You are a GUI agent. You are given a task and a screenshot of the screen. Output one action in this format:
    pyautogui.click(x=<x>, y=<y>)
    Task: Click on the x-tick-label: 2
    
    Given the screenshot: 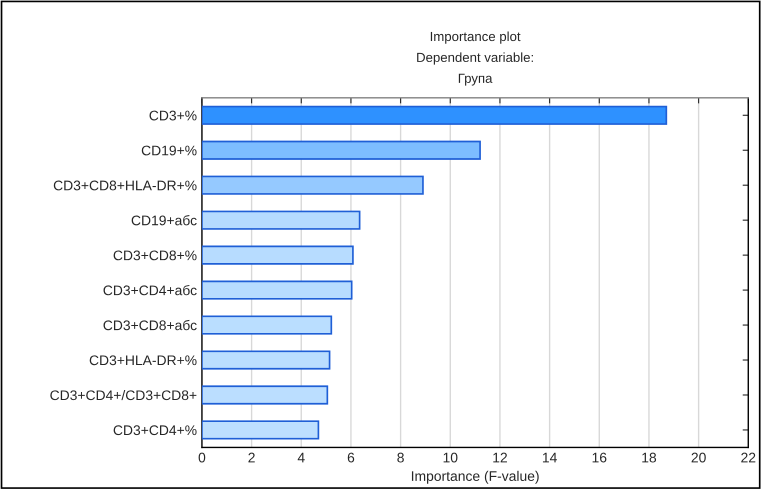 What is the action you would take?
    pyautogui.click(x=251, y=457)
    